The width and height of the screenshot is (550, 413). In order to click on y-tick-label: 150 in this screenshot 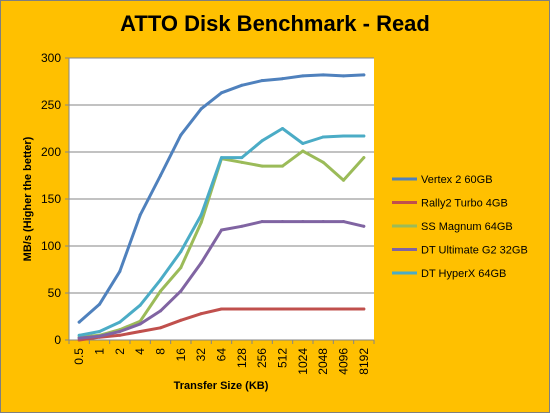, I will do `click(51, 199)`.